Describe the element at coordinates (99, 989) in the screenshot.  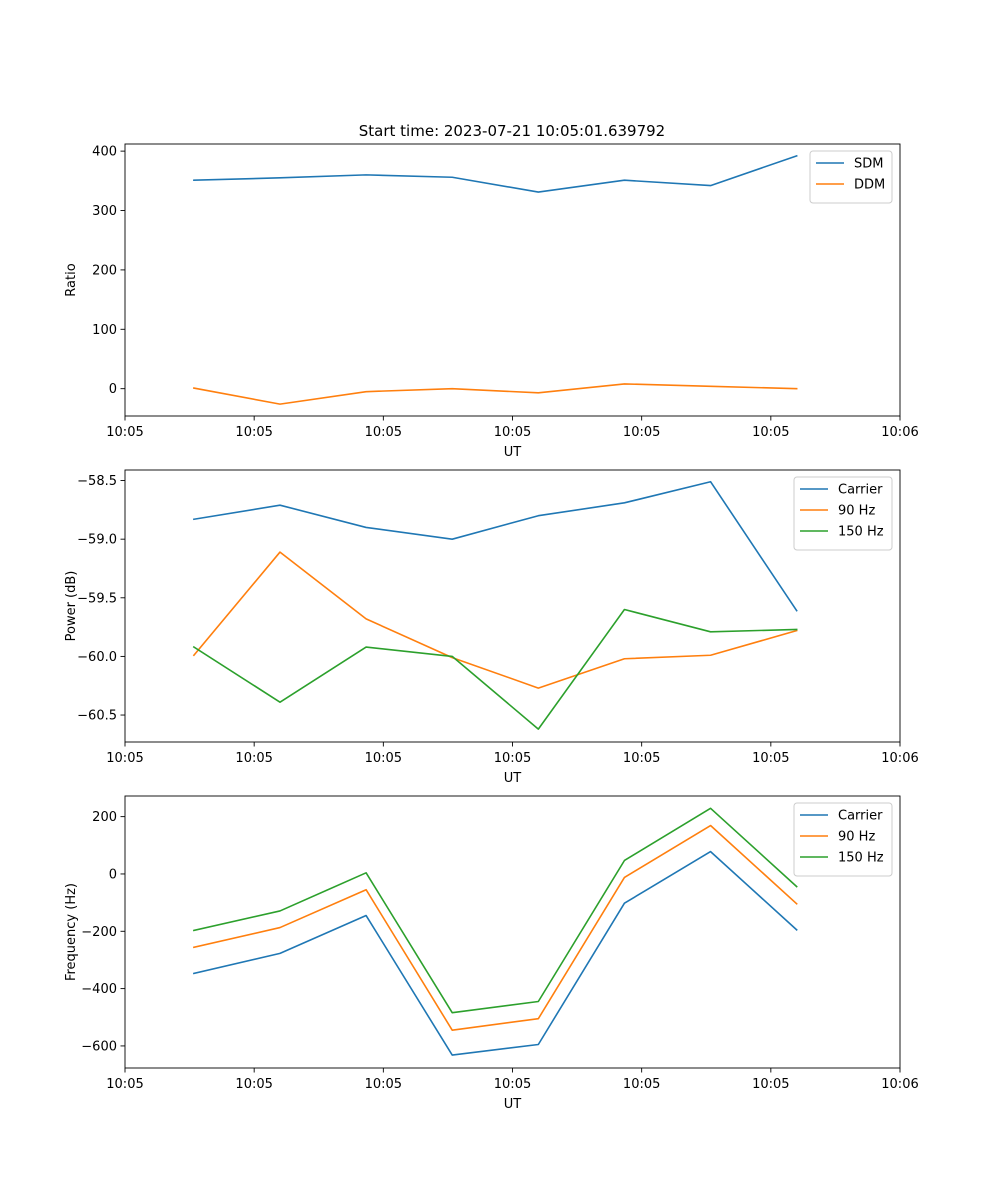
I see `y-tick-label: −400` at that location.